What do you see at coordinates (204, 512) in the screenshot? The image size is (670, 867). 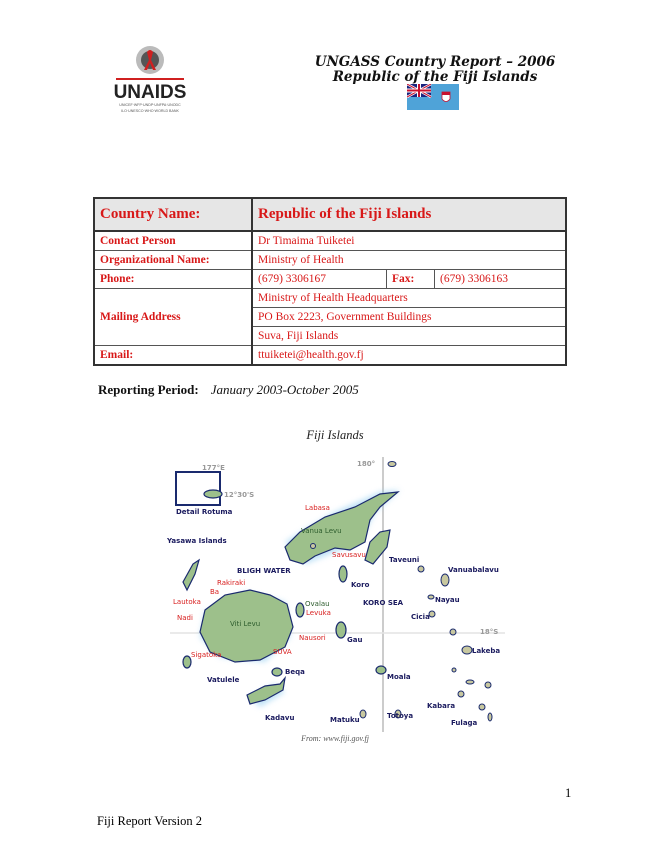 I see `map-label: Detail Rotuma` at bounding box center [204, 512].